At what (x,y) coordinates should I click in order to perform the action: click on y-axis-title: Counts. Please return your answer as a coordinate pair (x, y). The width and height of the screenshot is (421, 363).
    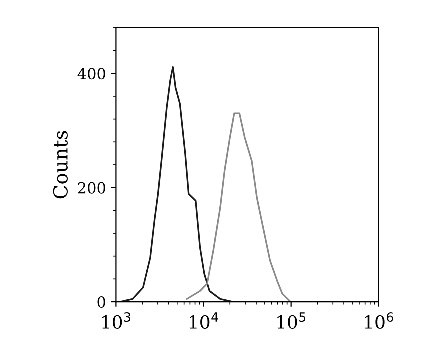
    Looking at the image, I should click on (60, 165).